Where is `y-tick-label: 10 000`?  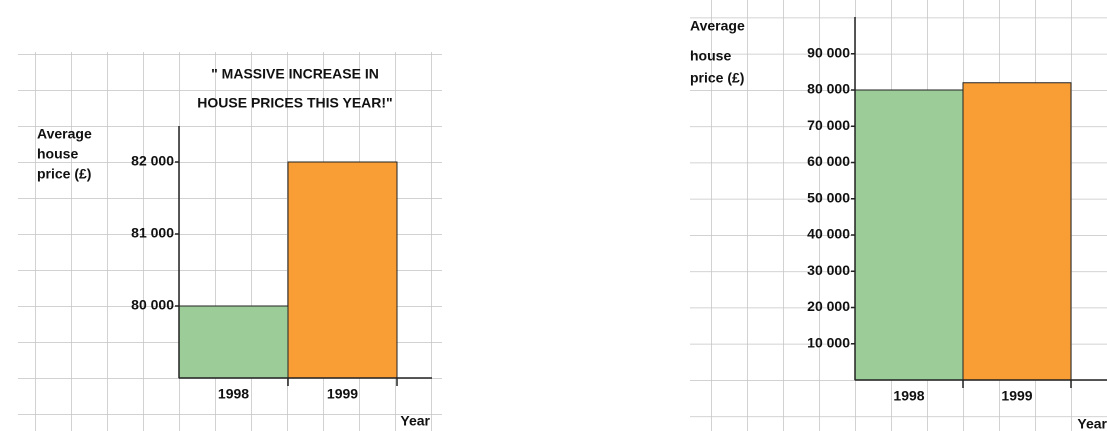 y-tick-label: 10 000 is located at coordinates (828, 342).